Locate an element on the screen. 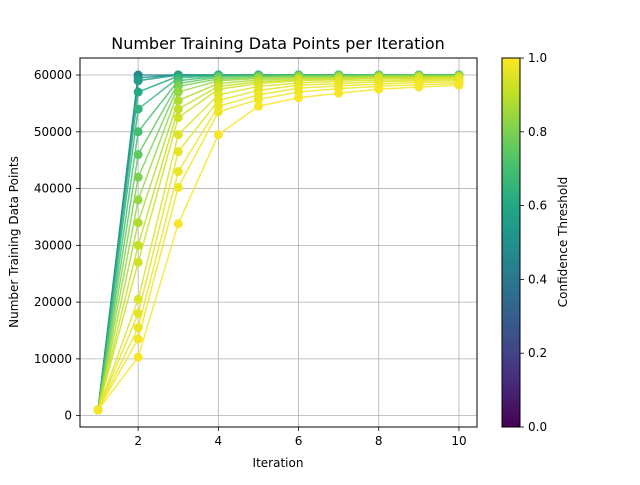 The height and width of the screenshot is (485, 640). colorbar-tick-label: 0.6 is located at coordinates (537, 206).